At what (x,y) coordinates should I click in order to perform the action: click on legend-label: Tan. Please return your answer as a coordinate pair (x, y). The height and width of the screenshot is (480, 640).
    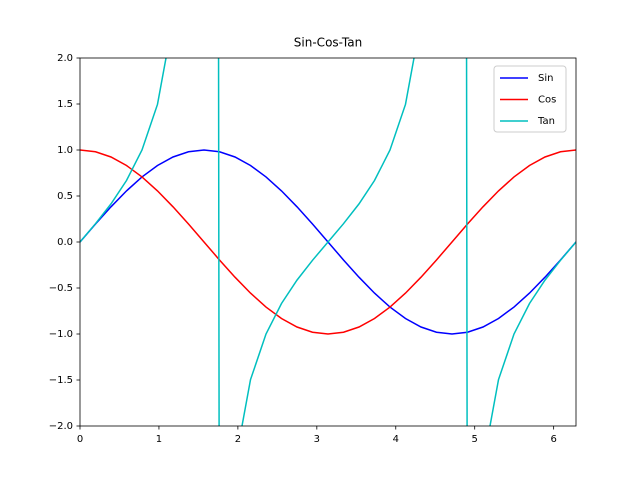
    Looking at the image, I should click on (546, 121).